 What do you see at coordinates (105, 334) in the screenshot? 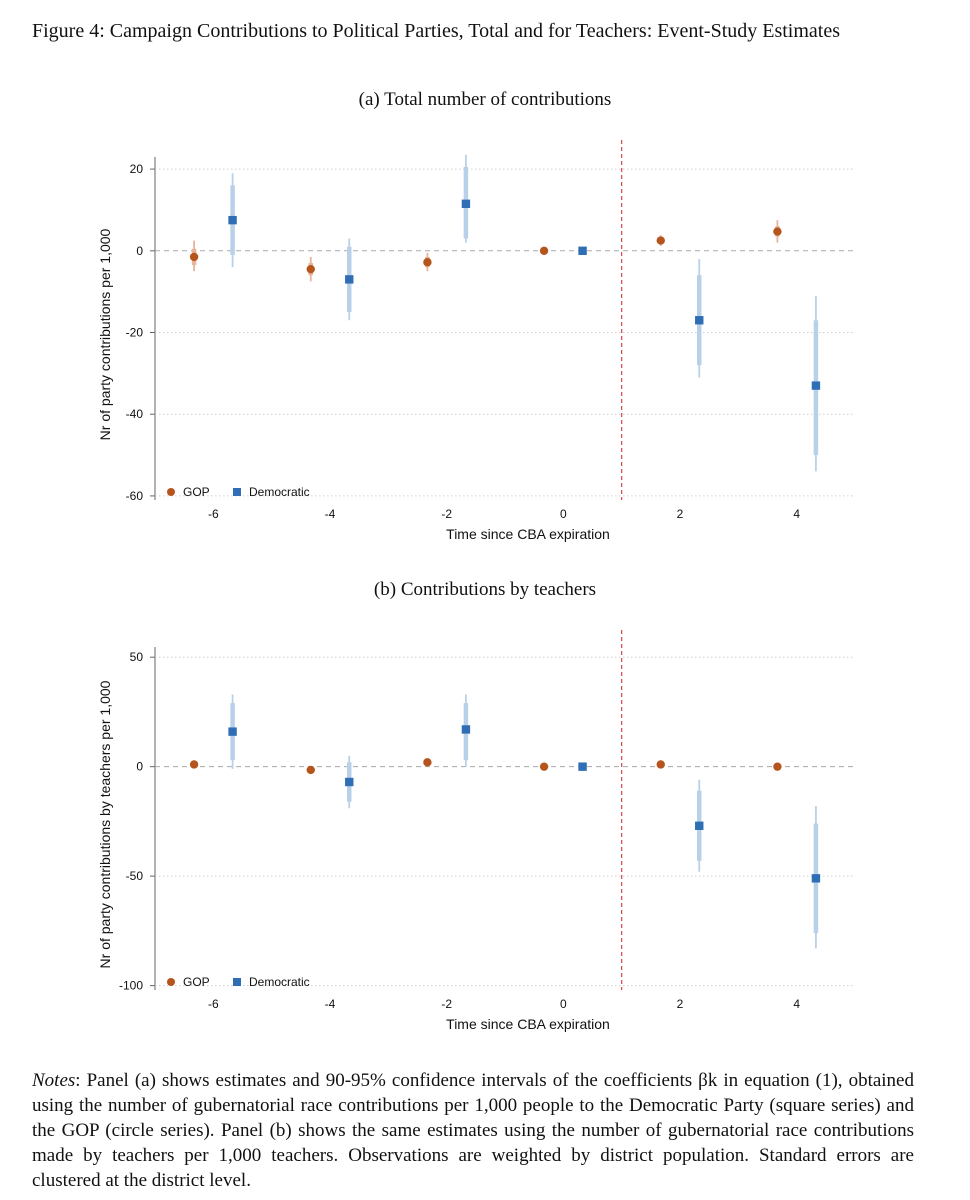
I see `y-axis-label: Nr of party contributions per 1,000` at bounding box center [105, 334].